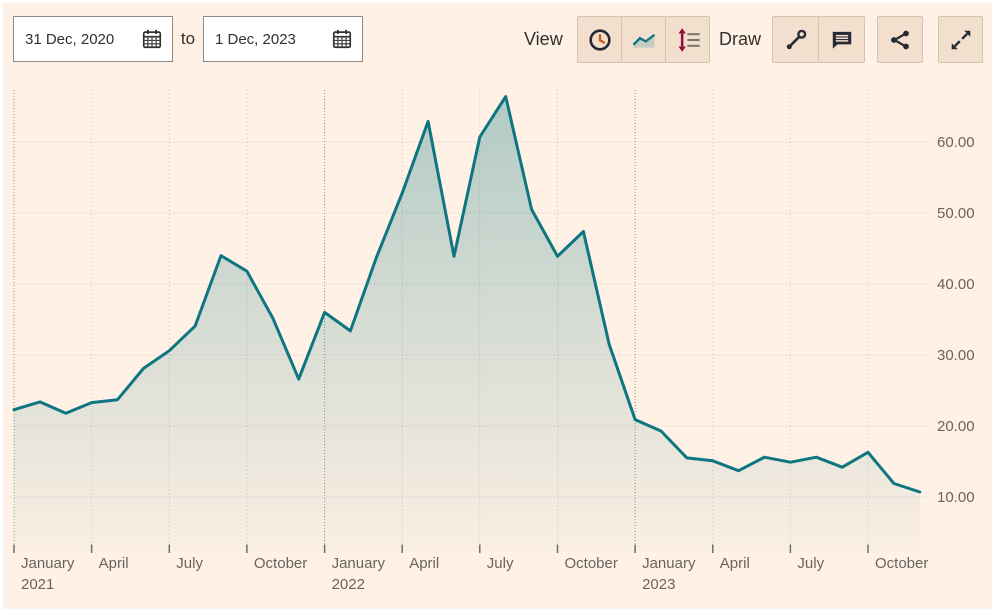 The image size is (992, 609). I want to click on share-button, so click(900, 39).